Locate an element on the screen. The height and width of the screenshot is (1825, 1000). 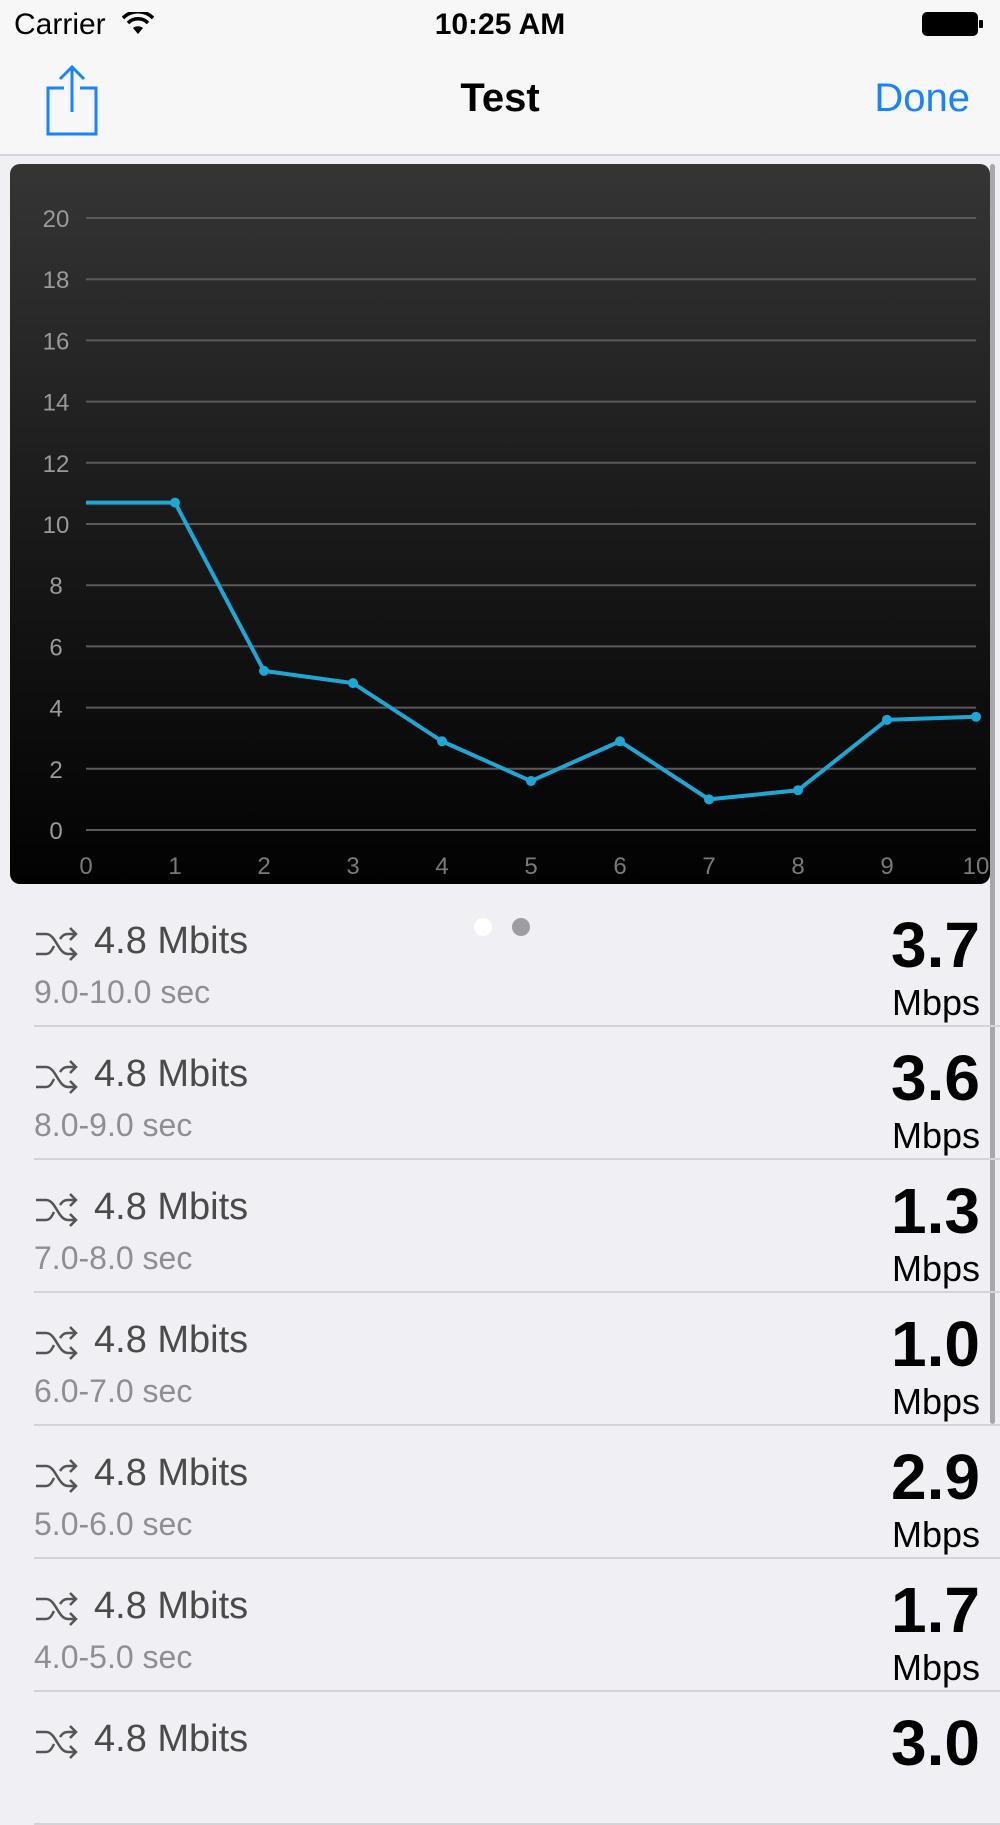
status-time: 10:25 AM is located at coordinates (500, 24).